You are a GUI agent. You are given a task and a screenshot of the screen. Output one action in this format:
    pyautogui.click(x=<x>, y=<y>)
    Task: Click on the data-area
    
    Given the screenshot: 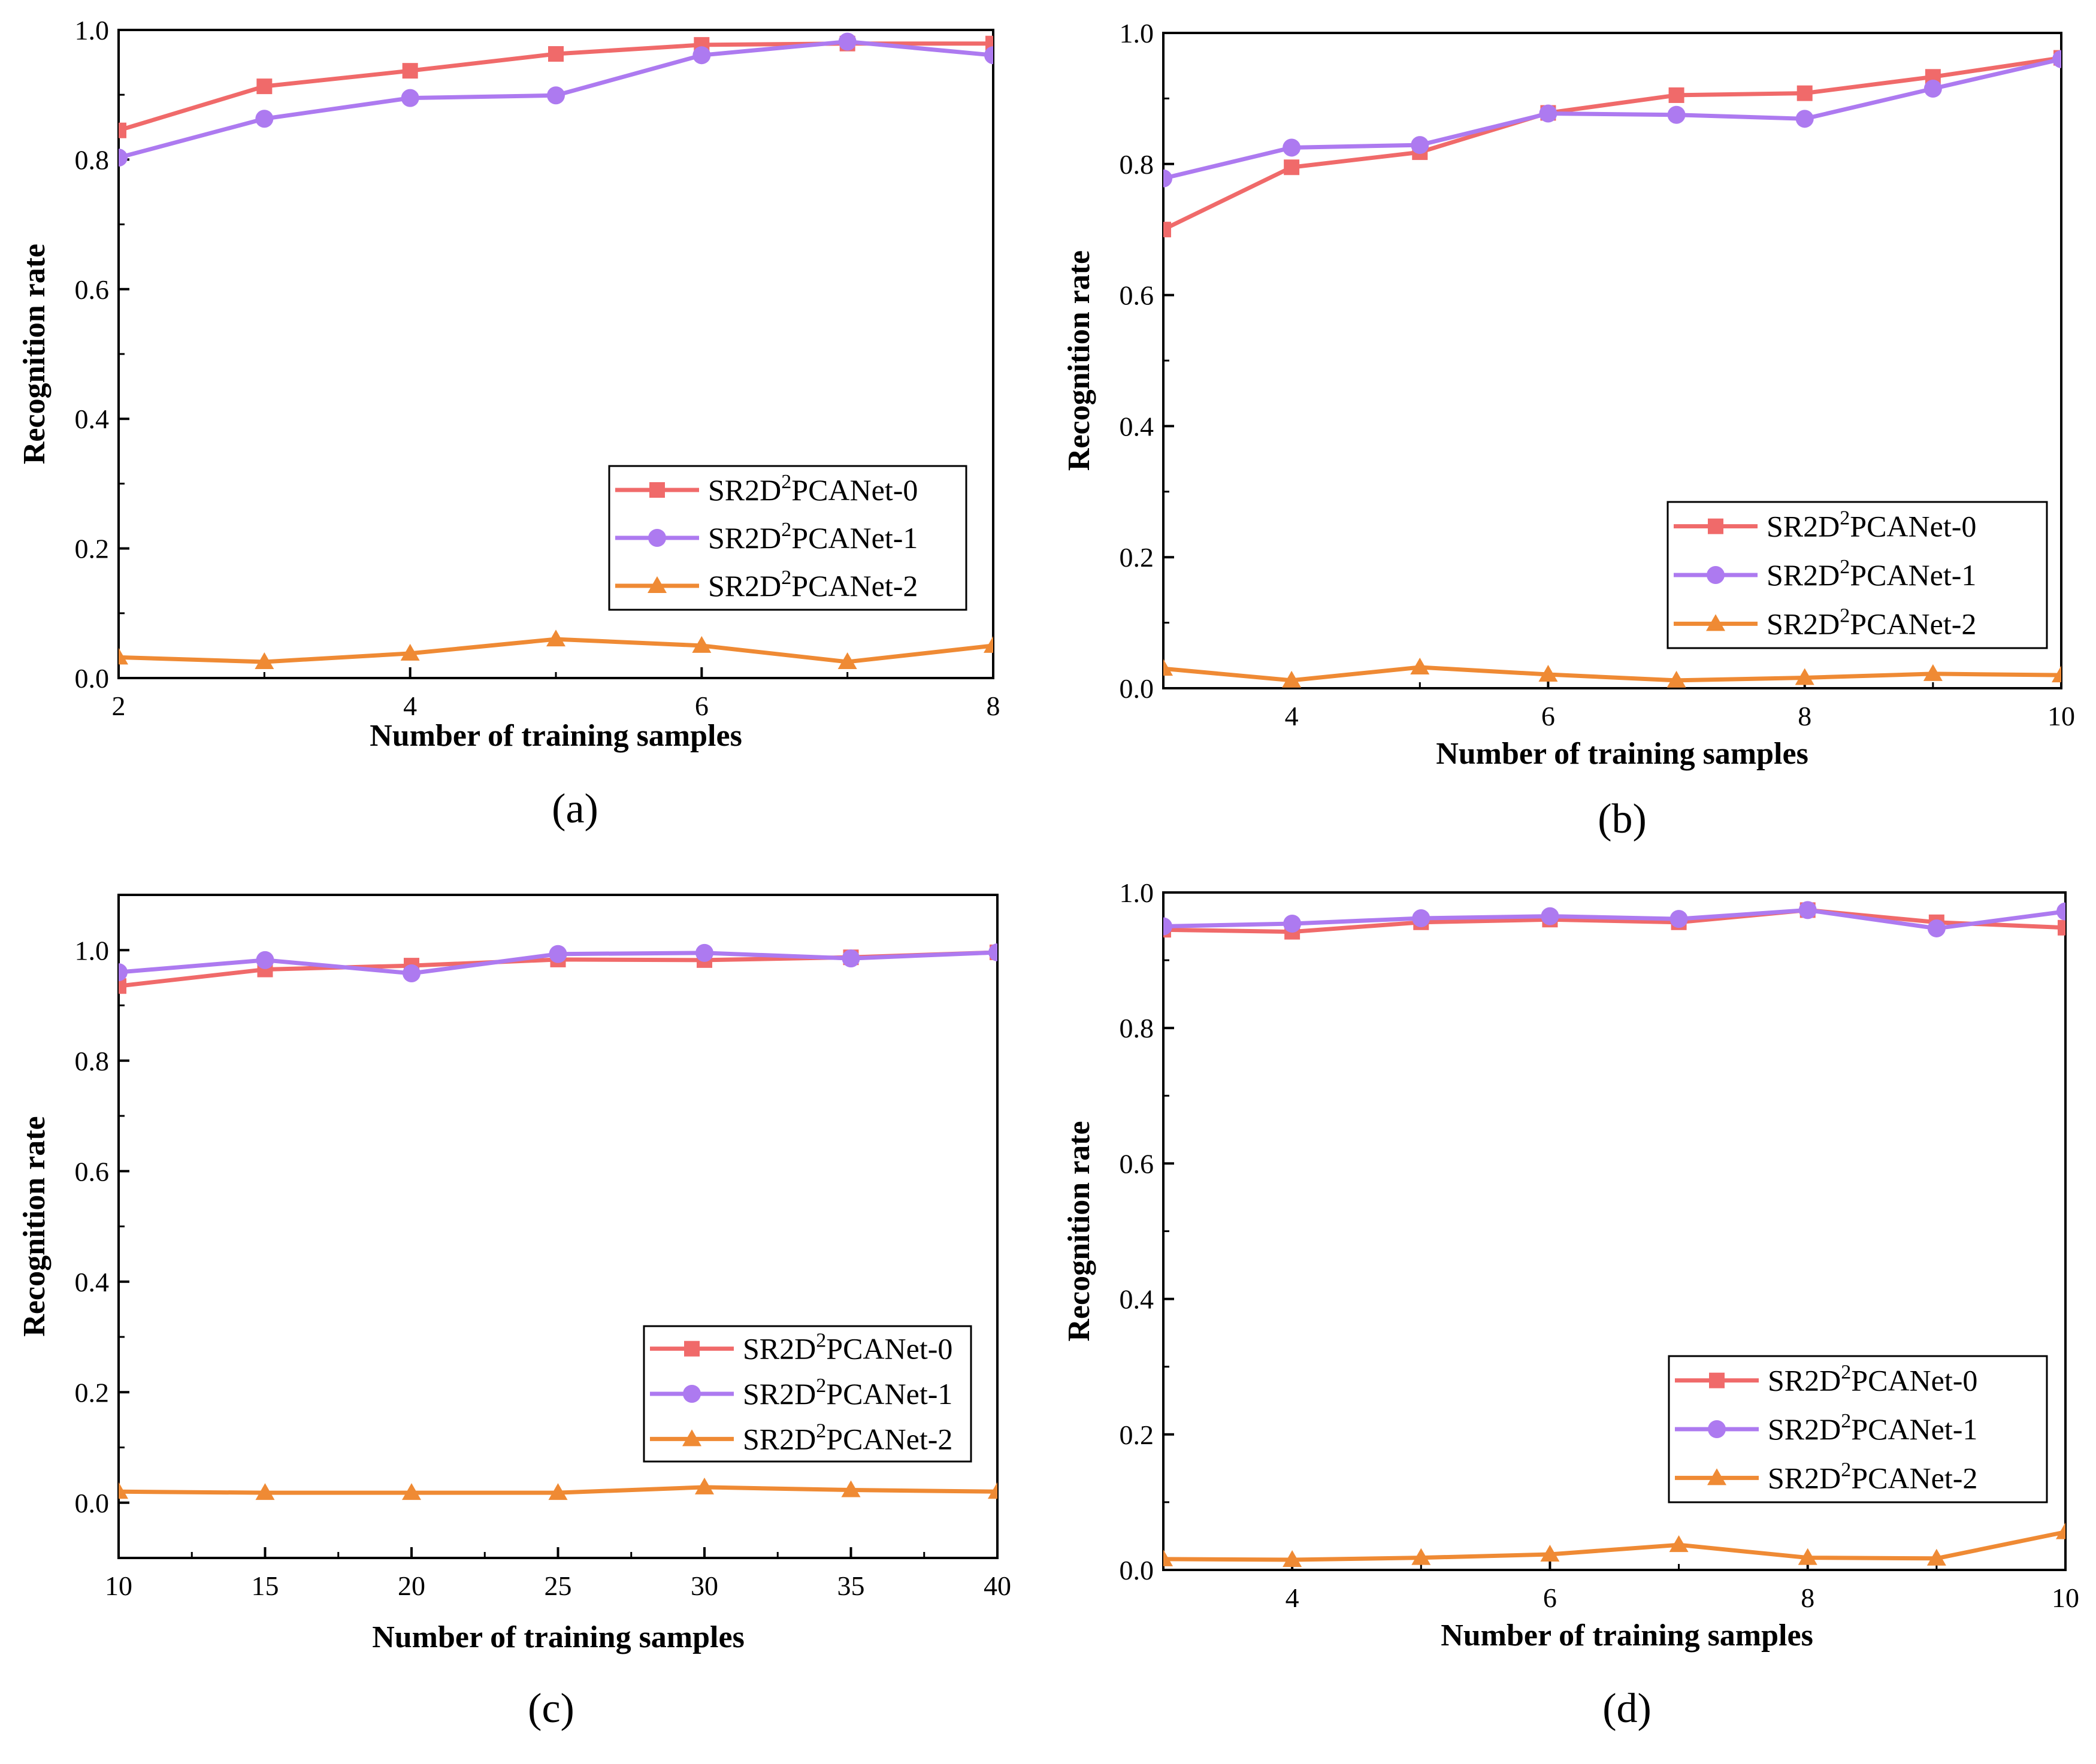 What is the action you would take?
    pyautogui.click(x=558, y=1221)
    